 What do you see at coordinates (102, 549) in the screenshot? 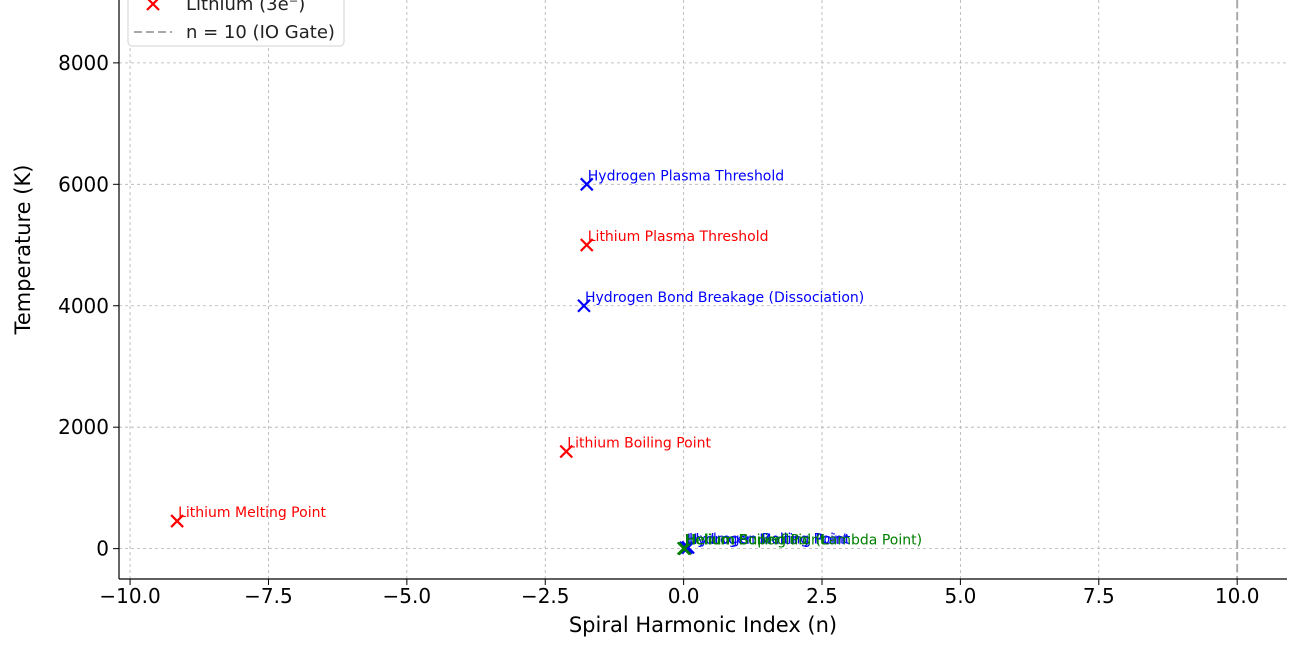
I see `y-tick-label: 0` at bounding box center [102, 549].